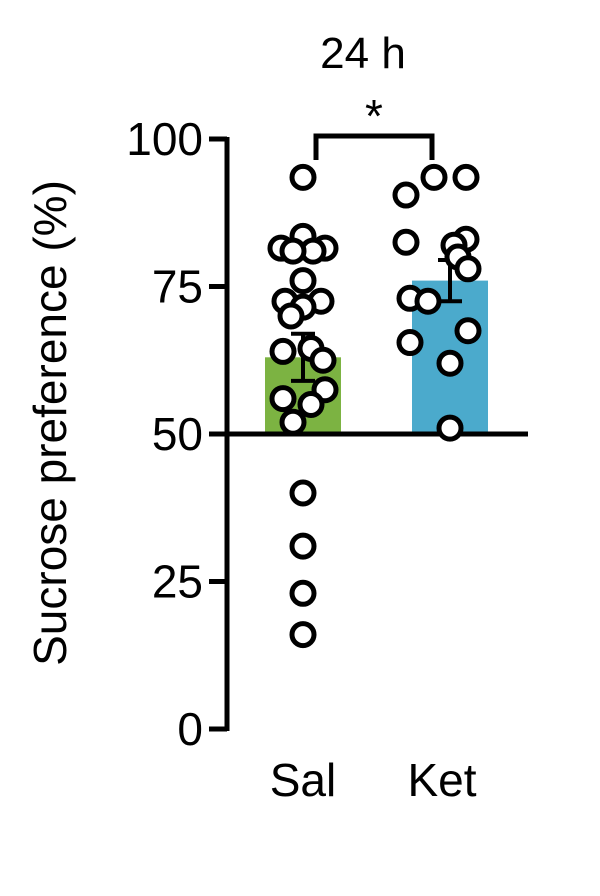  I want to click on significance-bracket, so click(374, 146).